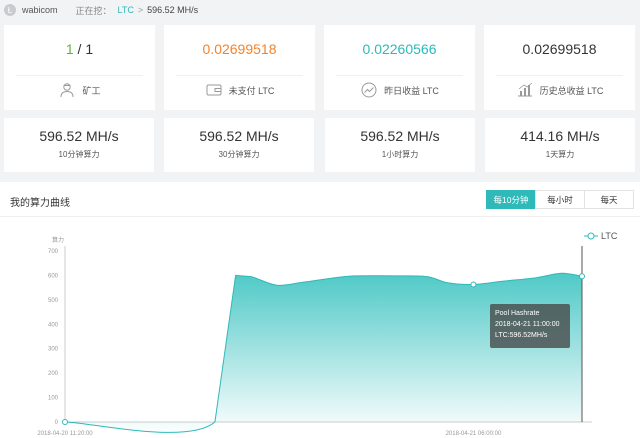 The width and height of the screenshot is (640, 438). Describe the element at coordinates (559, 49) in the screenshot. I see `total-earnings-value: 0.02699518` at that location.